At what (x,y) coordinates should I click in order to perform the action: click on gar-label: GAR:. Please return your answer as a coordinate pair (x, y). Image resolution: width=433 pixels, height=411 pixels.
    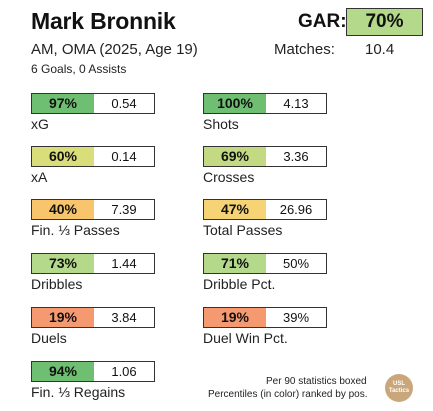
    Looking at the image, I should click on (322, 21).